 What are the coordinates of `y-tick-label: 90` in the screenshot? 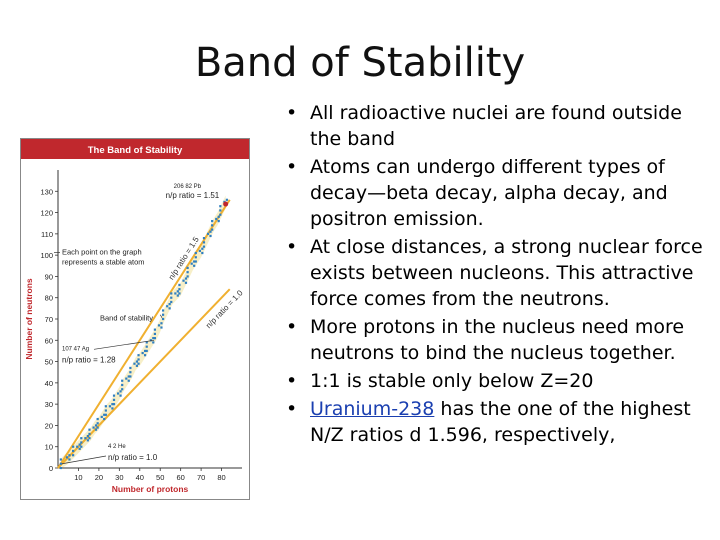 It's located at (49, 276).